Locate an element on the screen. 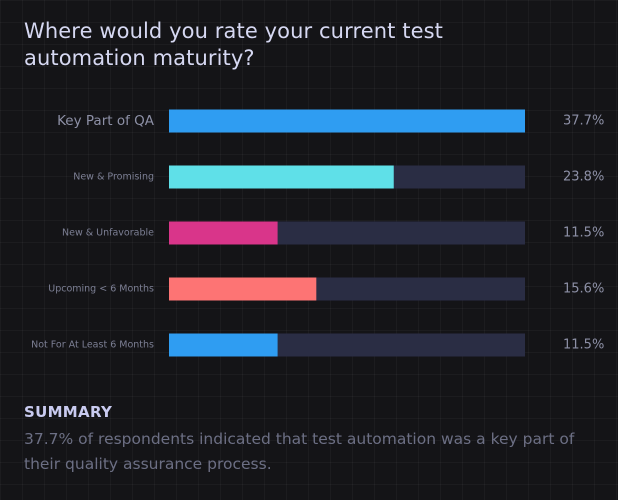 The height and width of the screenshot is (500, 618). category-label: Key Part of QA is located at coordinates (106, 121).